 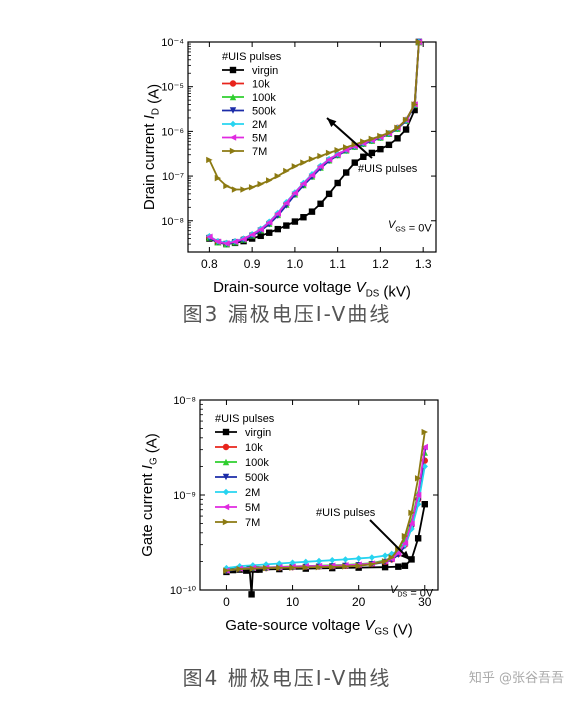 I want to click on x-axis-title: Drain-source voltage VDS (kV), so click(x=312, y=289).